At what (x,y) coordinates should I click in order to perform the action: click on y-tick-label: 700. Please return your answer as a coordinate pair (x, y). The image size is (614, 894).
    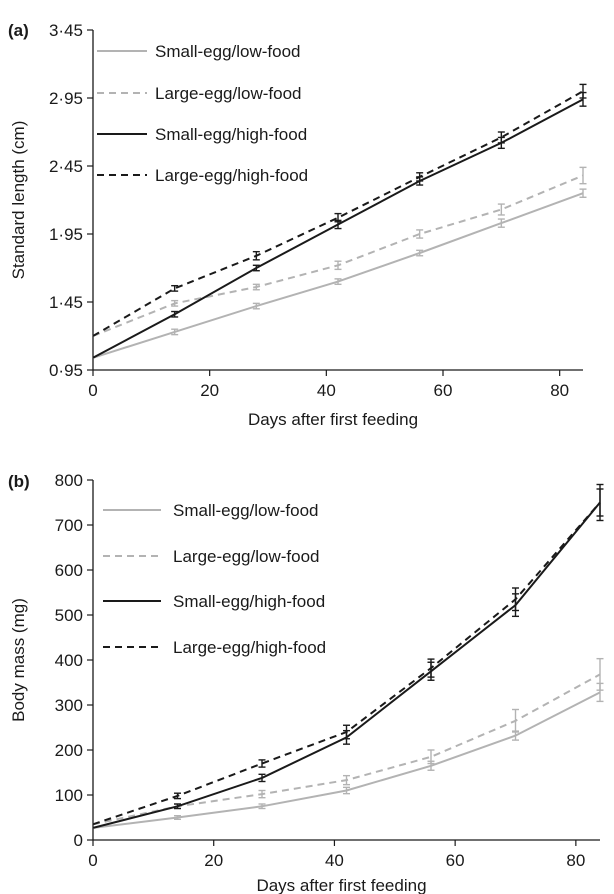
    Looking at the image, I should click on (69, 525).